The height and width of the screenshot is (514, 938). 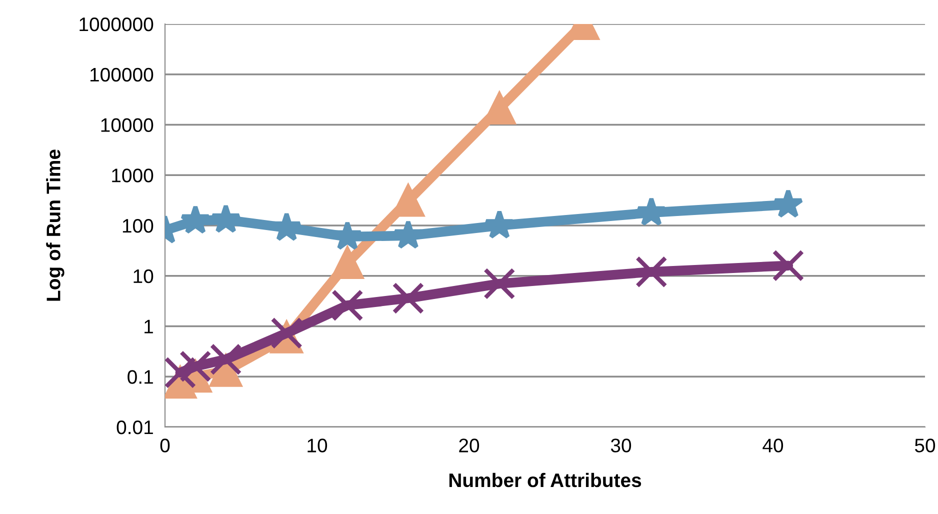 I want to click on y-axis-title: Log of Run Time, so click(x=55, y=225).